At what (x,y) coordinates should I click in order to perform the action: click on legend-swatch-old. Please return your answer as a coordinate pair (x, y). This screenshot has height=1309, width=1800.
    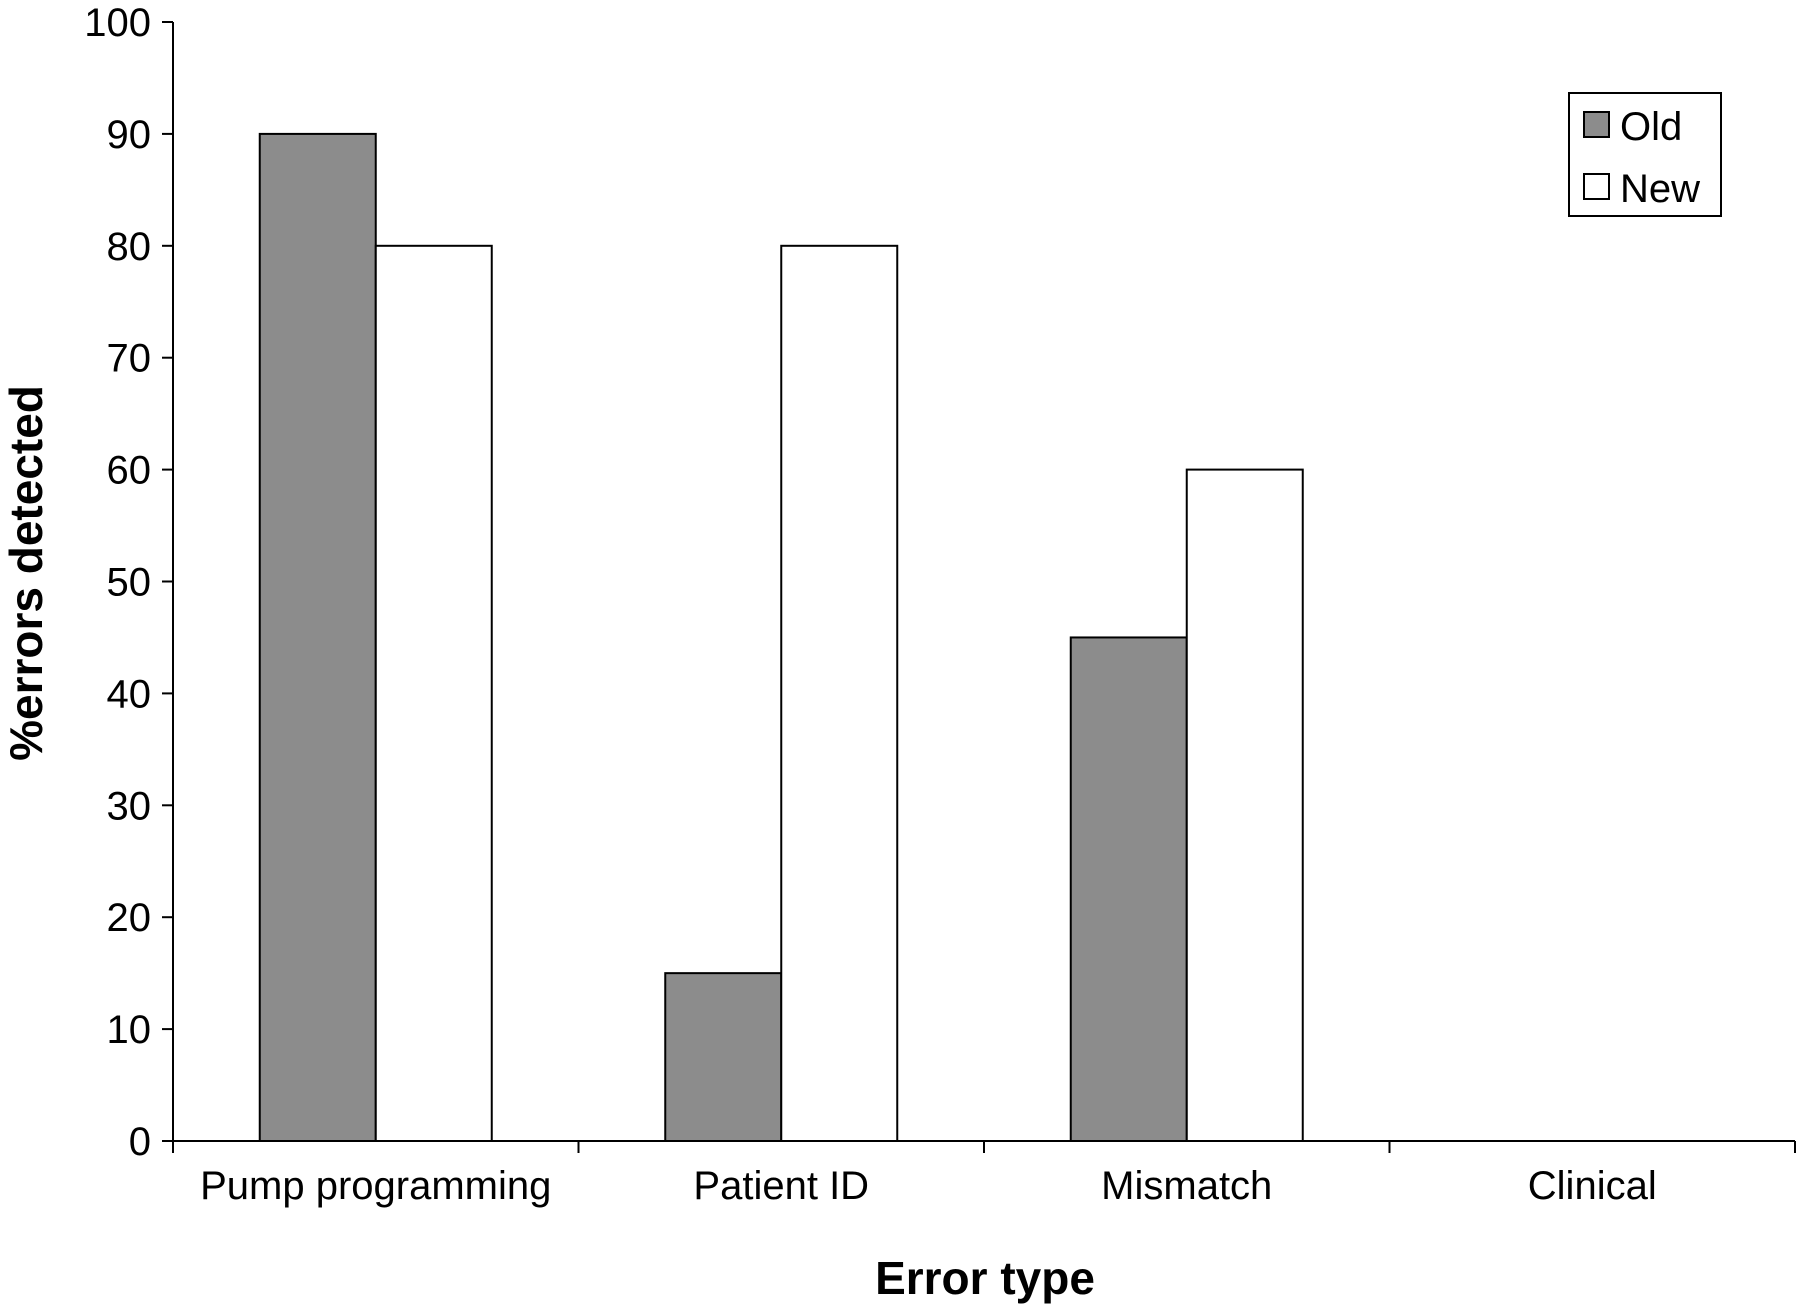
    Looking at the image, I should click on (1596, 124).